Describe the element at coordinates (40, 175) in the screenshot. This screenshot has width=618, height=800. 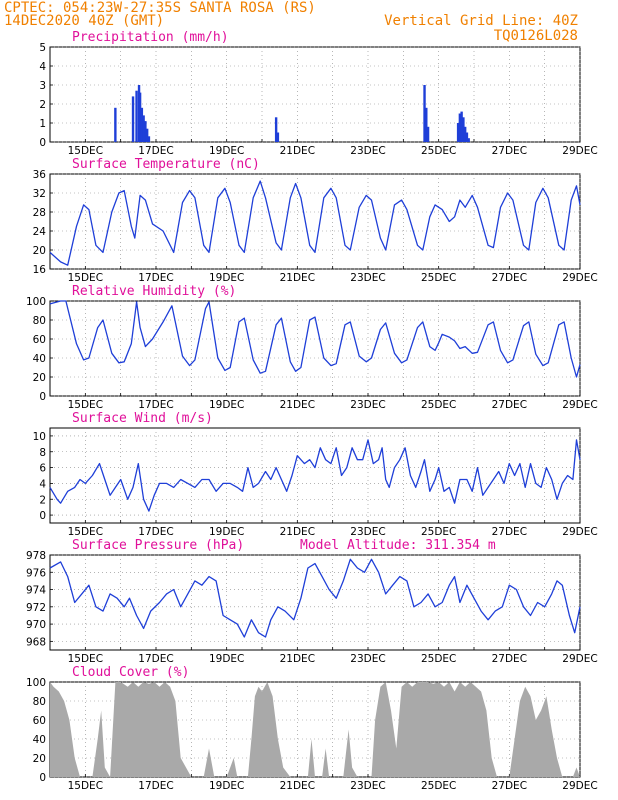
I see `y-tick-label: 36` at that location.